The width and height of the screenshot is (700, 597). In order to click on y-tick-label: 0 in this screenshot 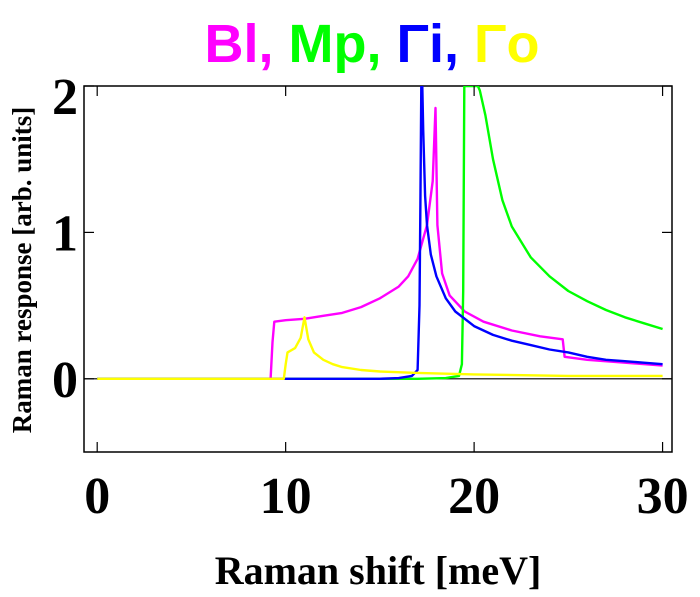, I will do `click(65, 380)`.